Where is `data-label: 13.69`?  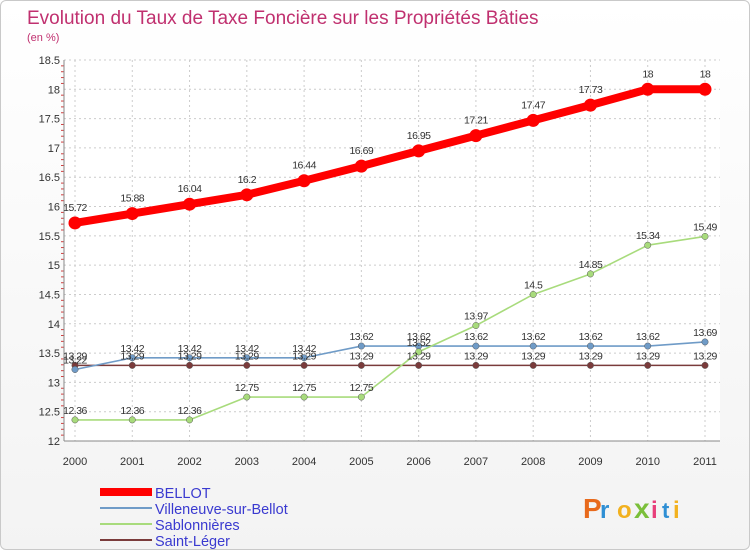
data-label: 13.69 is located at coordinates (705, 333).